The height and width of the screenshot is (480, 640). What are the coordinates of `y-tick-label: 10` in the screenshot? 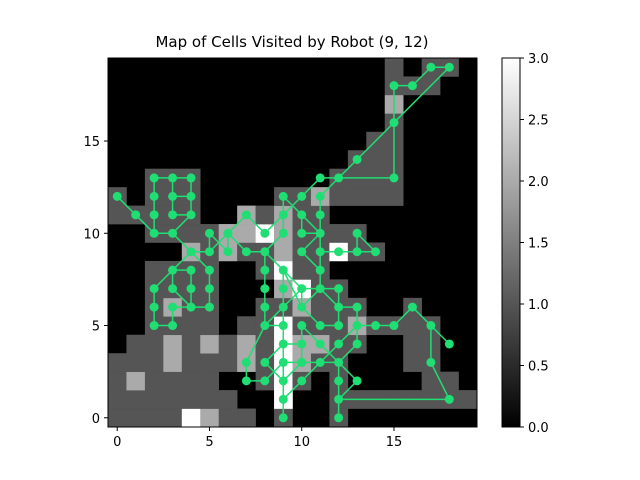 It's located at (91, 234).